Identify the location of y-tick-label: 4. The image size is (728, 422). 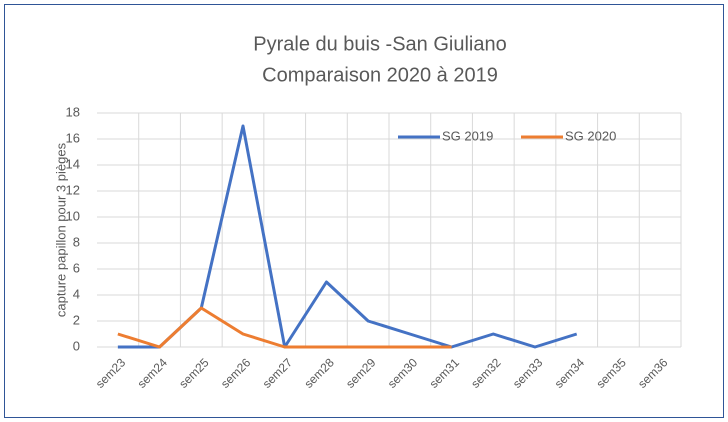
(76, 293).